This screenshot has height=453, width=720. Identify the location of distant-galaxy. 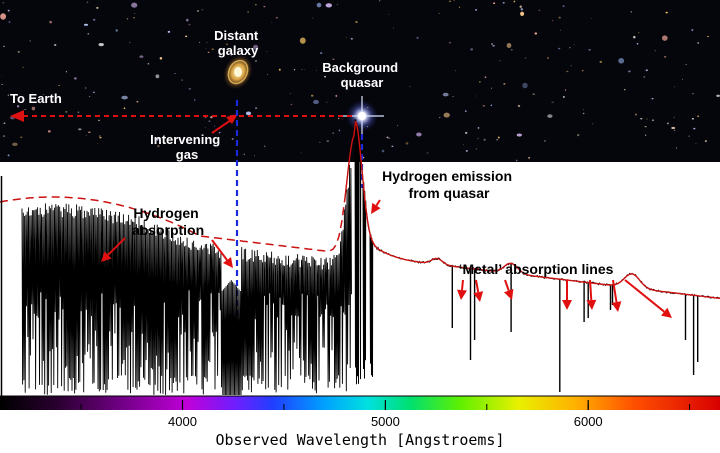
(238, 72).